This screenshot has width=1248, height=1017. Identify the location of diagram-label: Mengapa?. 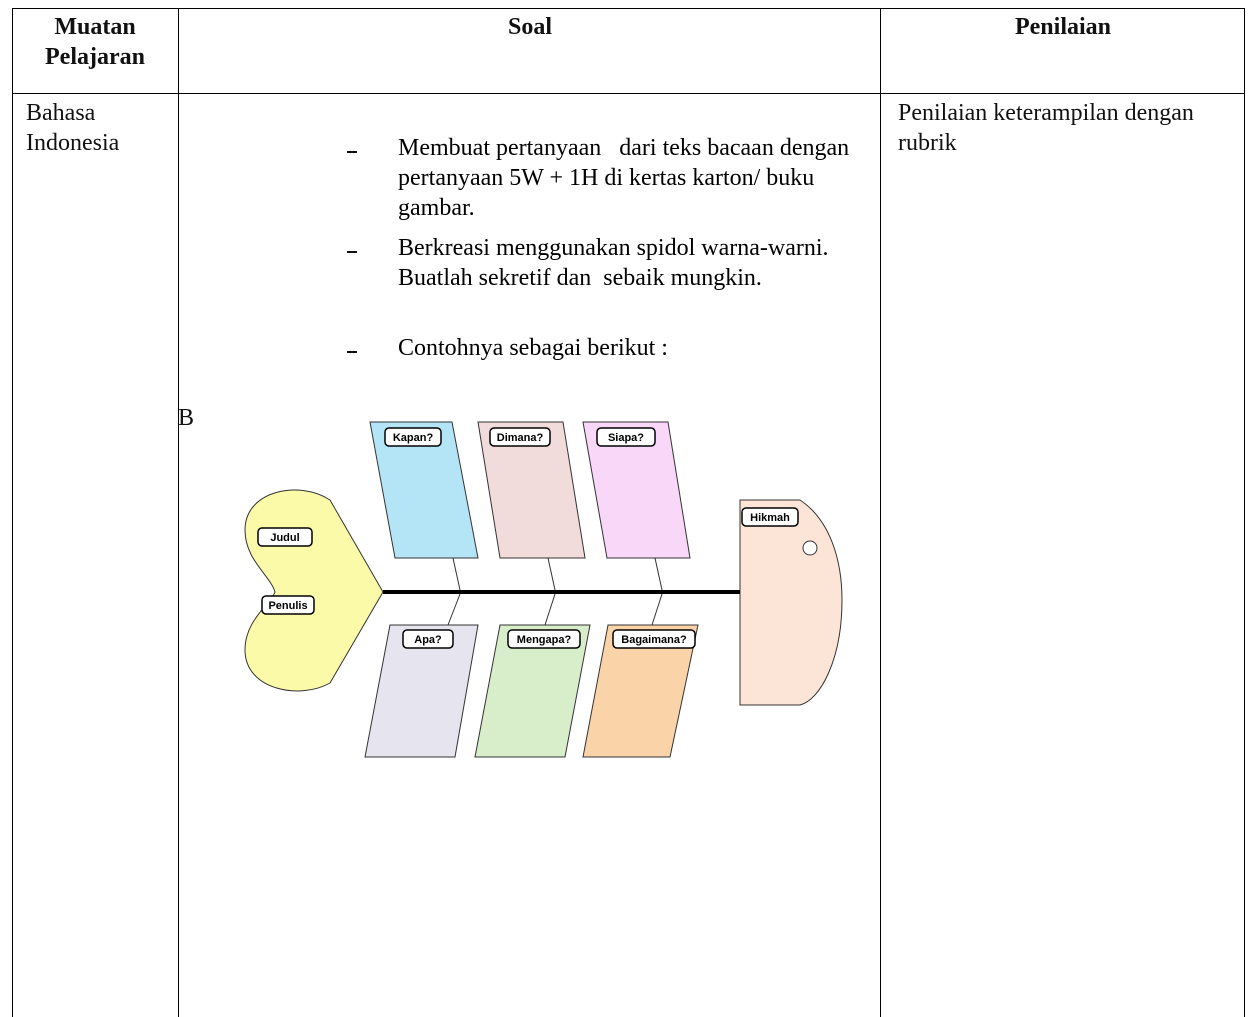
(544, 640).